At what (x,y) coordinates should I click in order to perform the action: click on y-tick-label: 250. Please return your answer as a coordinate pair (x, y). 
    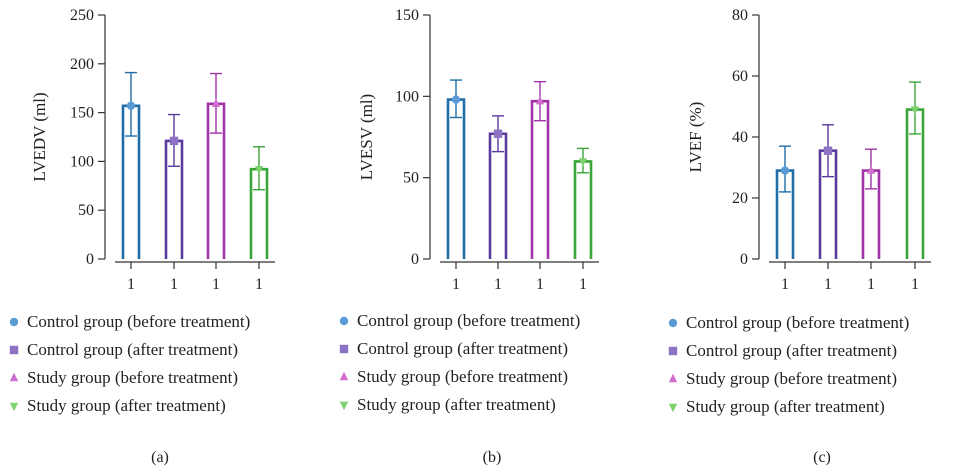
    Looking at the image, I should click on (82, 15).